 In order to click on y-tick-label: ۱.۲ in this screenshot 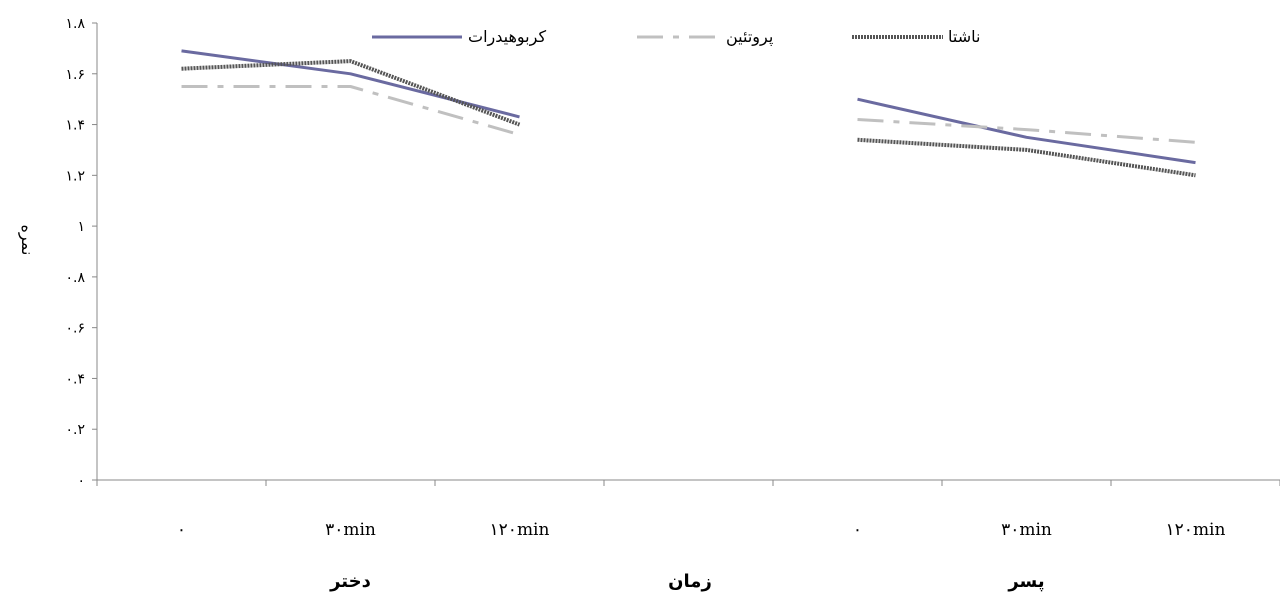, I will do `click(76, 176)`.